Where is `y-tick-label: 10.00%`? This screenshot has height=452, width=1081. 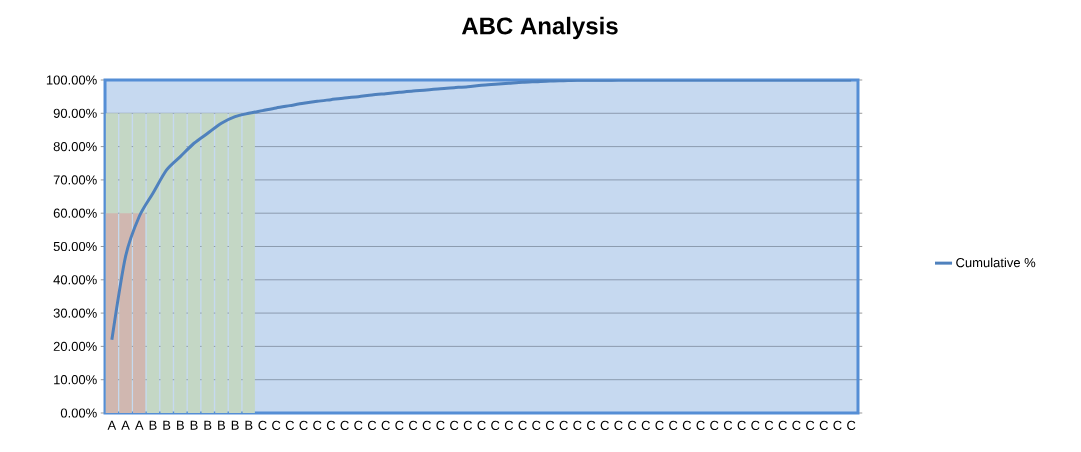 y-tick-label: 10.00% is located at coordinates (75, 380).